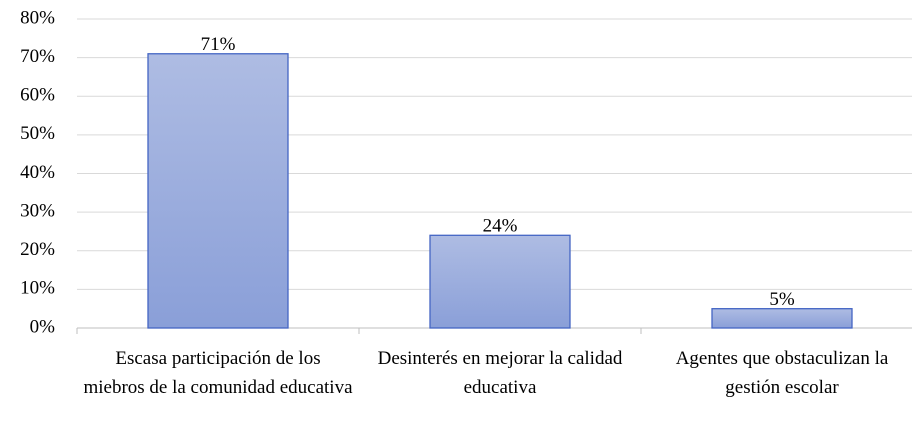 This screenshot has width=913, height=437. Describe the element at coordinates (218, 44) in the screenshot. I see `data-label: 71%` at that location.